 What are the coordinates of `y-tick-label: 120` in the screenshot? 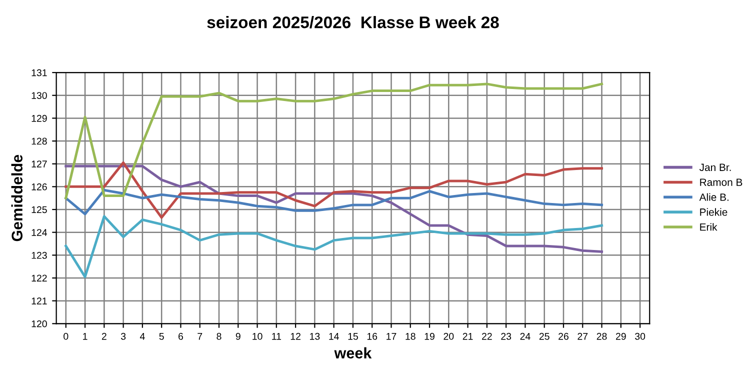 It's located at (39, 324).